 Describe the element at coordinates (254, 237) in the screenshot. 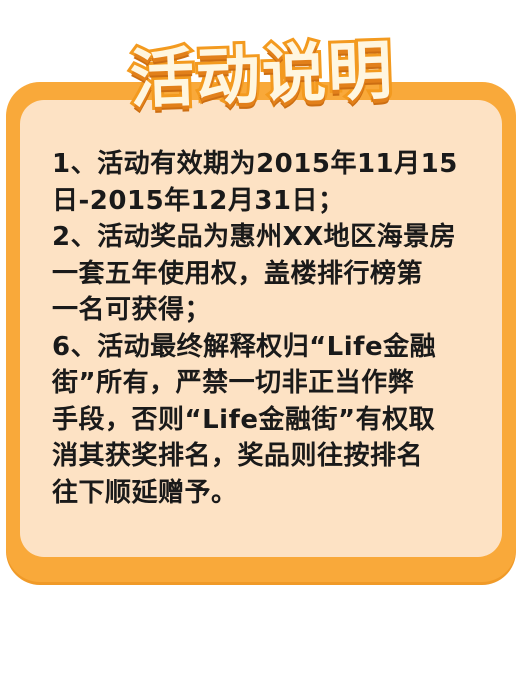

I see `rule-line: 2、活动奖品为惠州XX地区海景房` at that location.